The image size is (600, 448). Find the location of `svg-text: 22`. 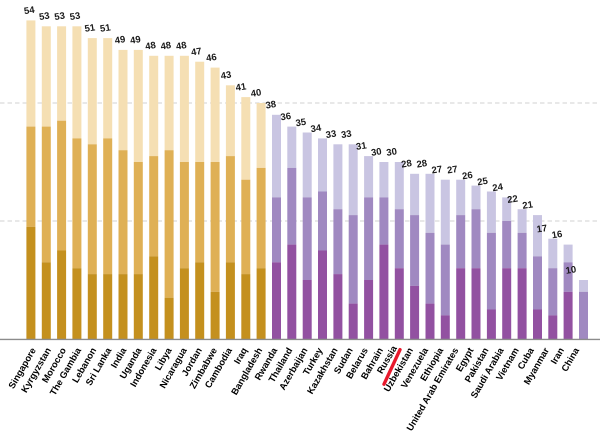

svg-text: 22 is located at coordinates (513, 199).